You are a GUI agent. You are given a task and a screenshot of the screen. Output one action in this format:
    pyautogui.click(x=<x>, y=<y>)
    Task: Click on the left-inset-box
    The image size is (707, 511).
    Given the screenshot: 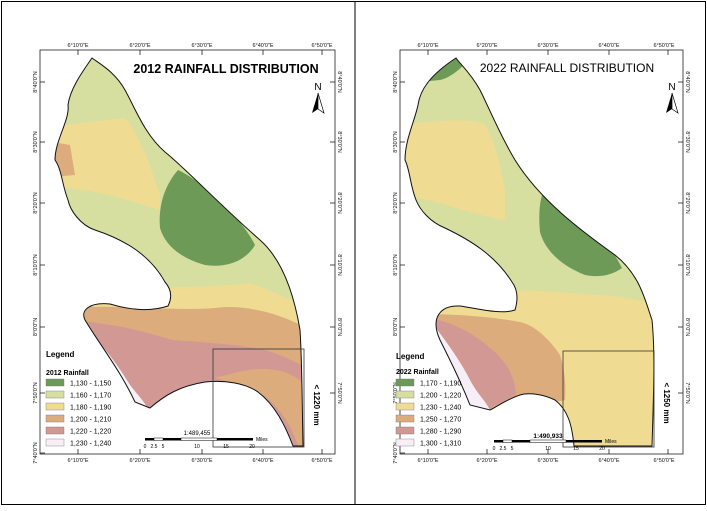 What is the action you would take?
    pyautogui.click(x=258, y=398)
    